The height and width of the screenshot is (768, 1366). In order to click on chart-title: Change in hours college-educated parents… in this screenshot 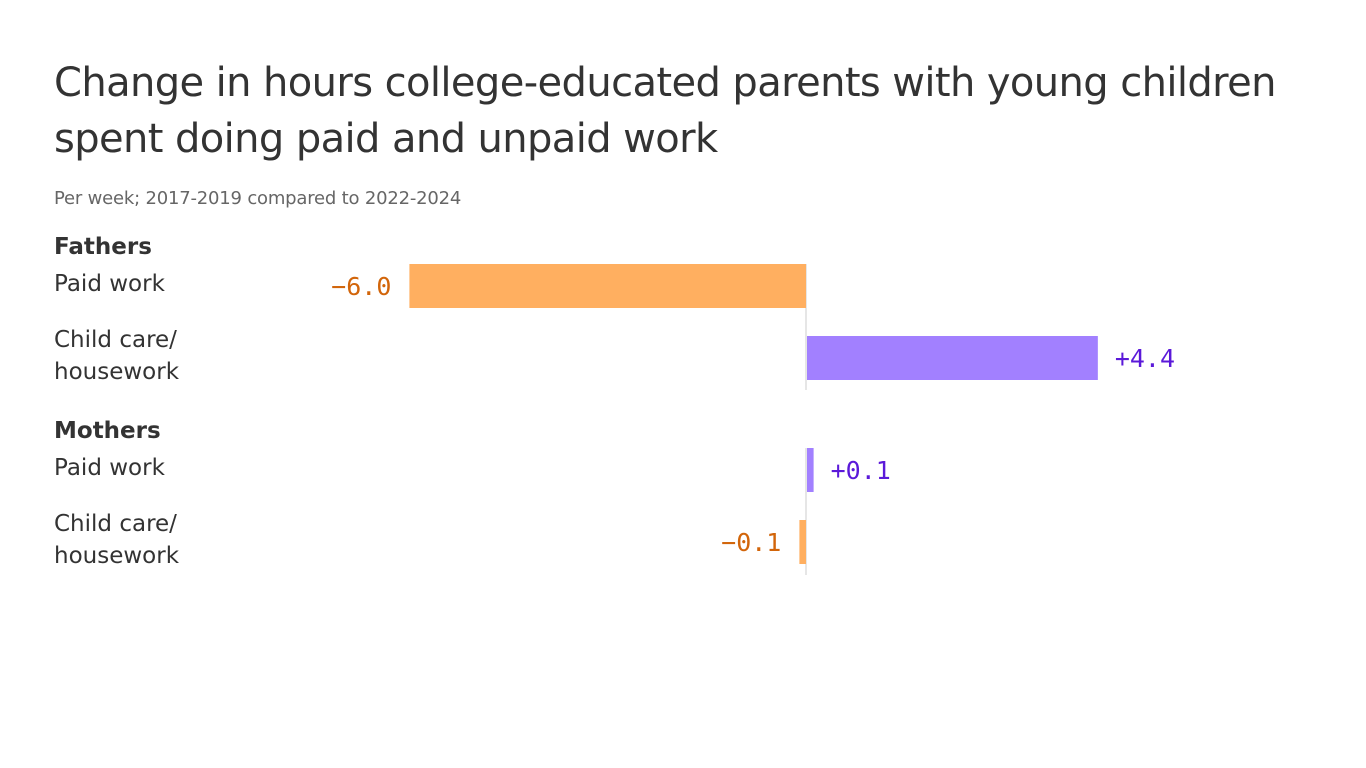, I will do `click(665, 111)`.